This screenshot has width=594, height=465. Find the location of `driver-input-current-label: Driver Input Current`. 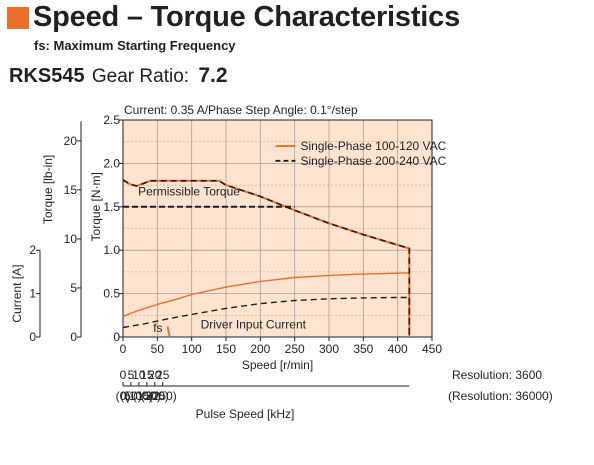

driver-input-current-label: Driver Input Current is located at coordinates (254, 324).